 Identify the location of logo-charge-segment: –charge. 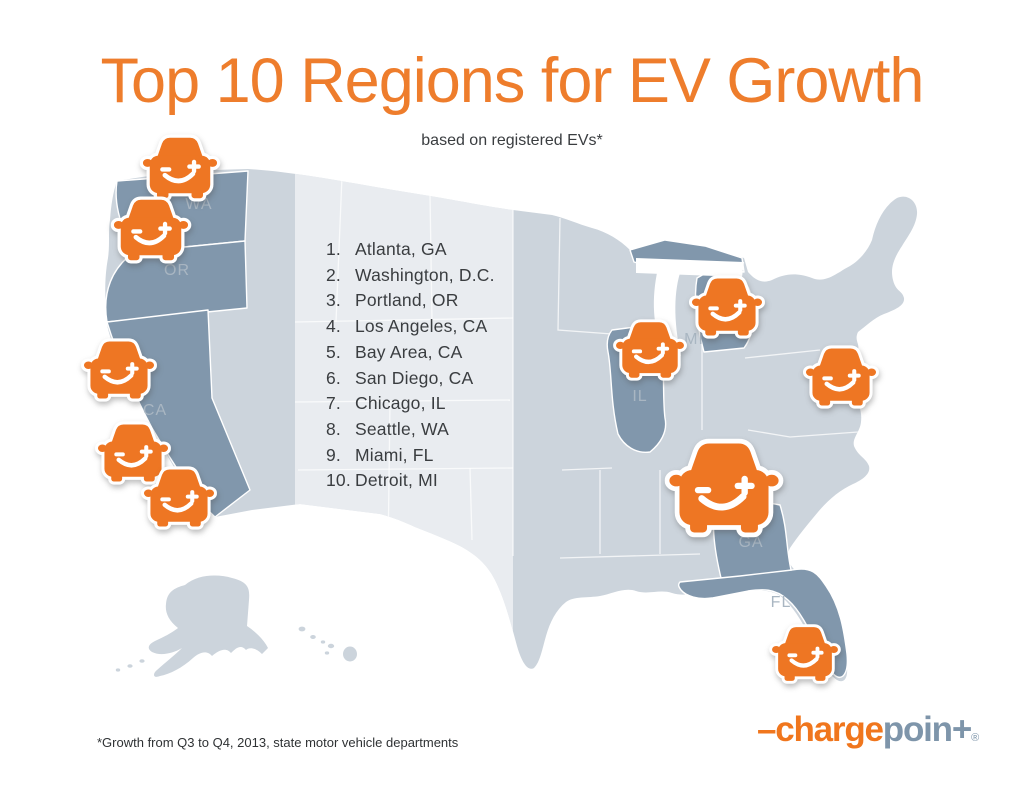
(820, 729).